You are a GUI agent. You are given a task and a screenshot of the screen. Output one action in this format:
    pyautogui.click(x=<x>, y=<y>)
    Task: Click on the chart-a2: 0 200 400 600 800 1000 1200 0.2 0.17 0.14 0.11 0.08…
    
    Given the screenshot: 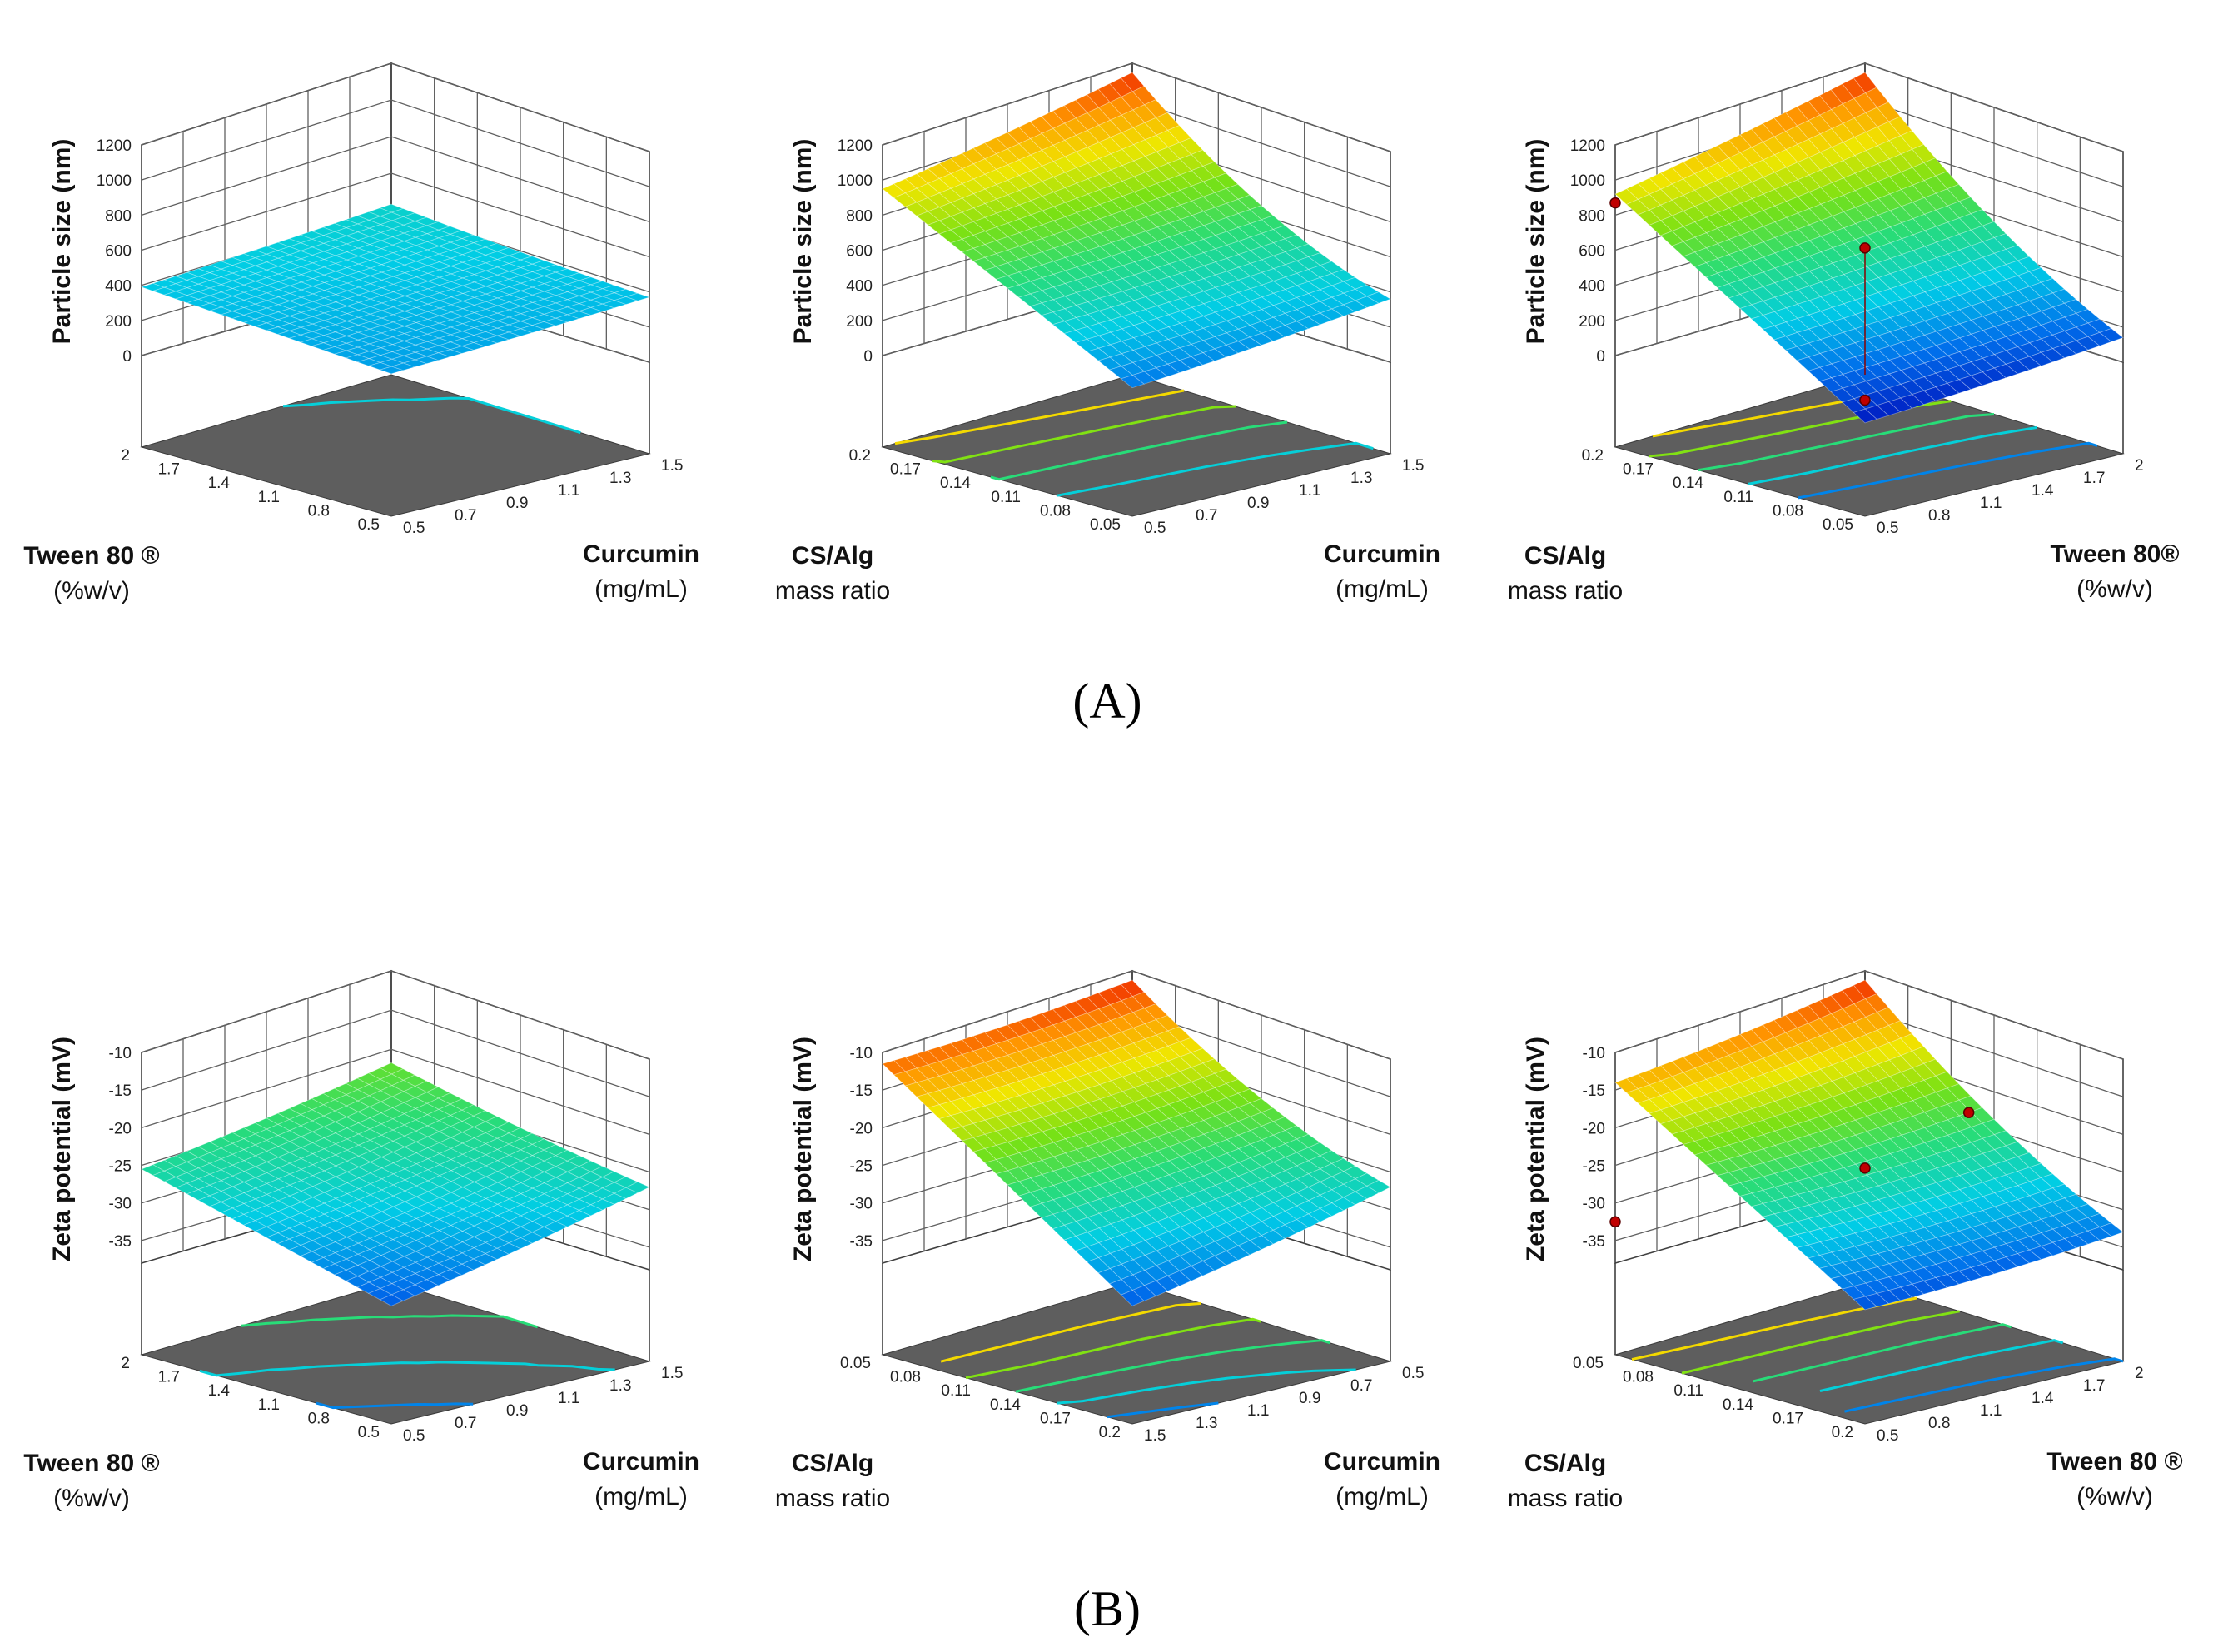 What is the action you would take?
    pyautogui.click(x=1107, y=333)
    